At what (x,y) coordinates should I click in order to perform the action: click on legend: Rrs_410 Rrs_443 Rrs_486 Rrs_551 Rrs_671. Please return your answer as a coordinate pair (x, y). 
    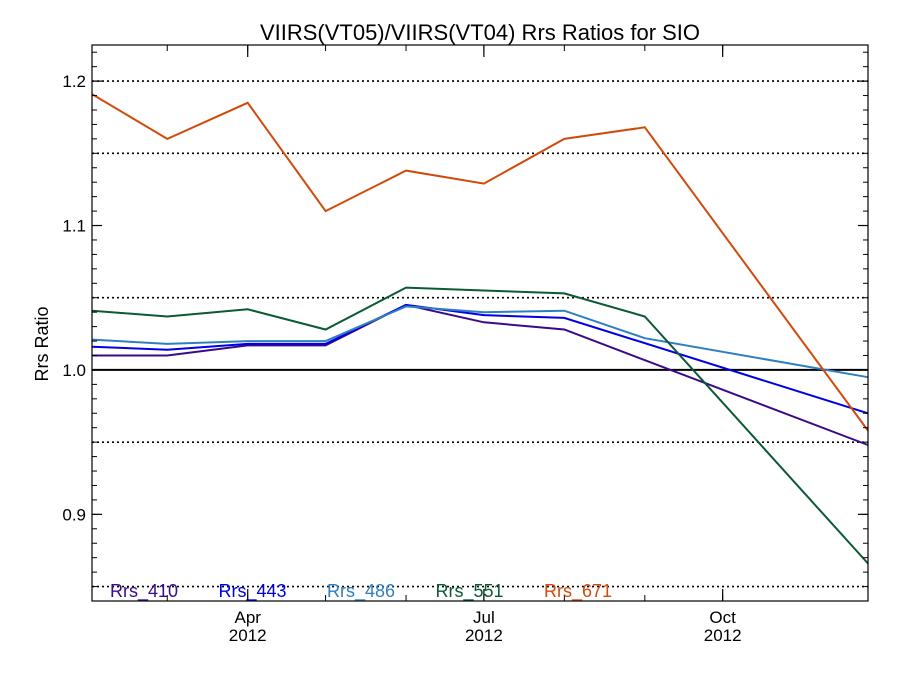
    Looking at the image, I should click on (361, 591).